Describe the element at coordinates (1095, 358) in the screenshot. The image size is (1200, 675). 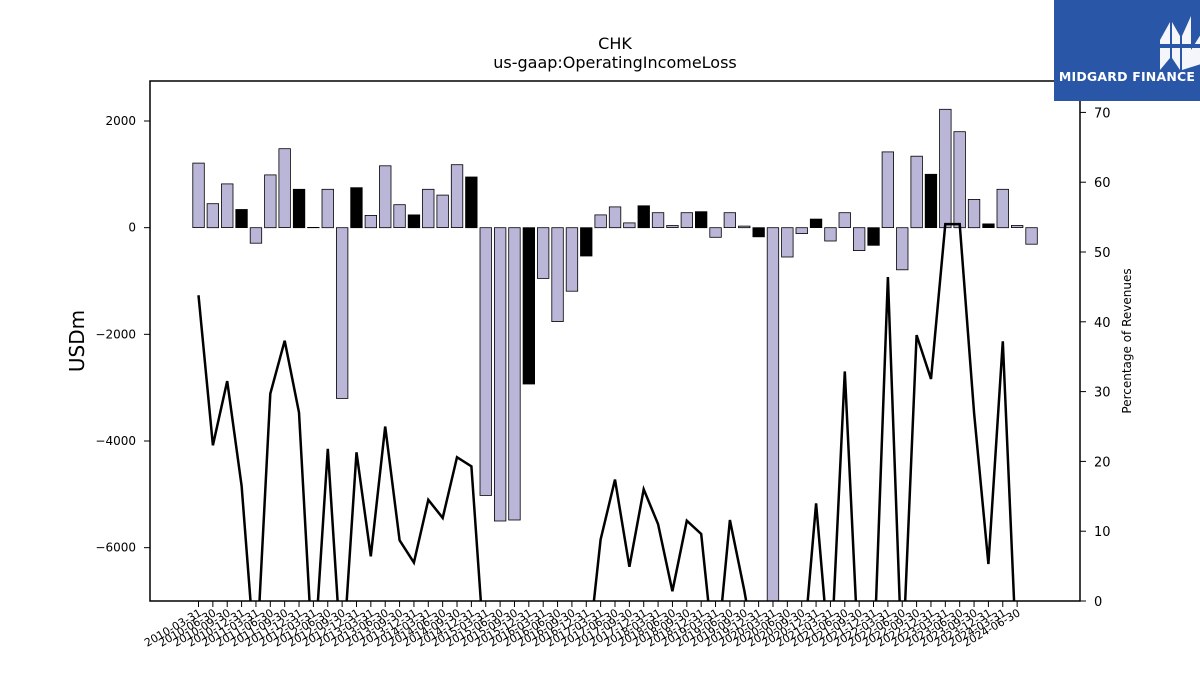
I see `right-axis: 0 10 20 30 40 50 60 70` at that location.